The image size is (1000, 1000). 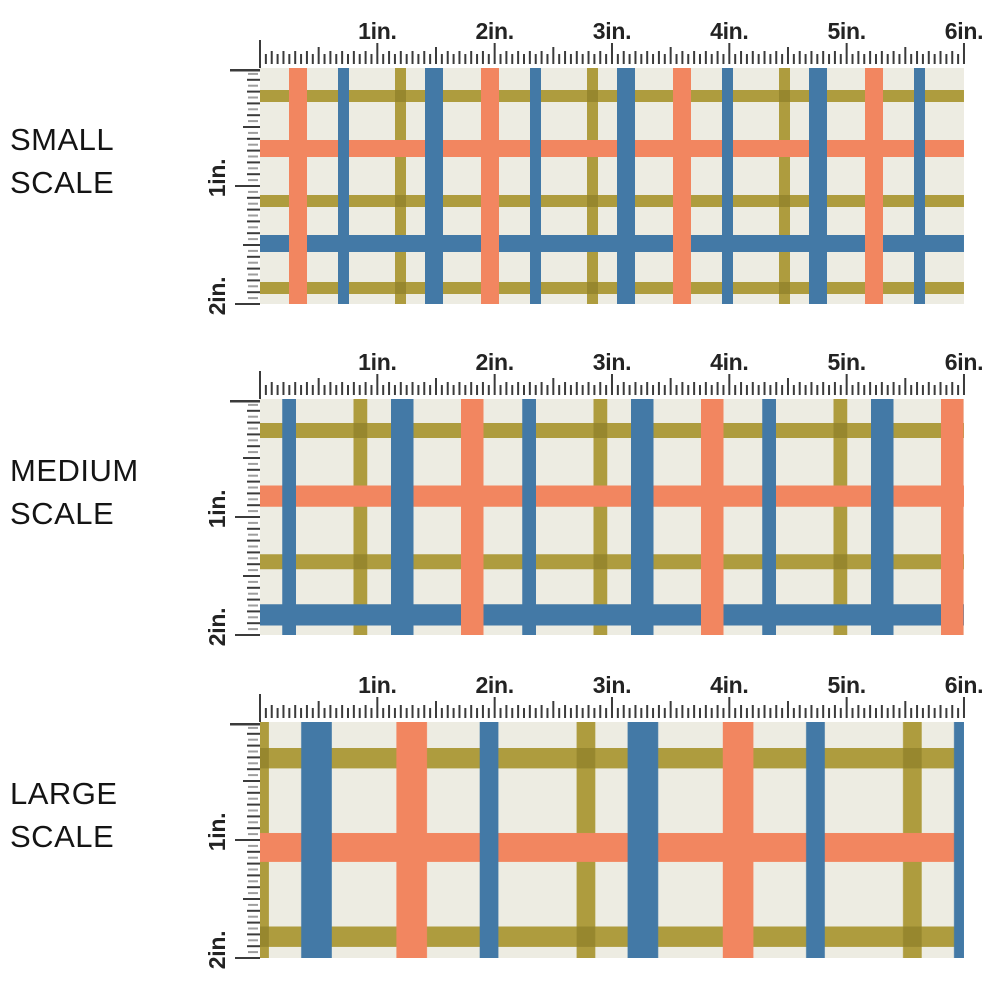 What do you see at coordinates (217, 832) in the screenshot?
I see `left-ruler-label: 1in.` at bounding box center [217, 832].